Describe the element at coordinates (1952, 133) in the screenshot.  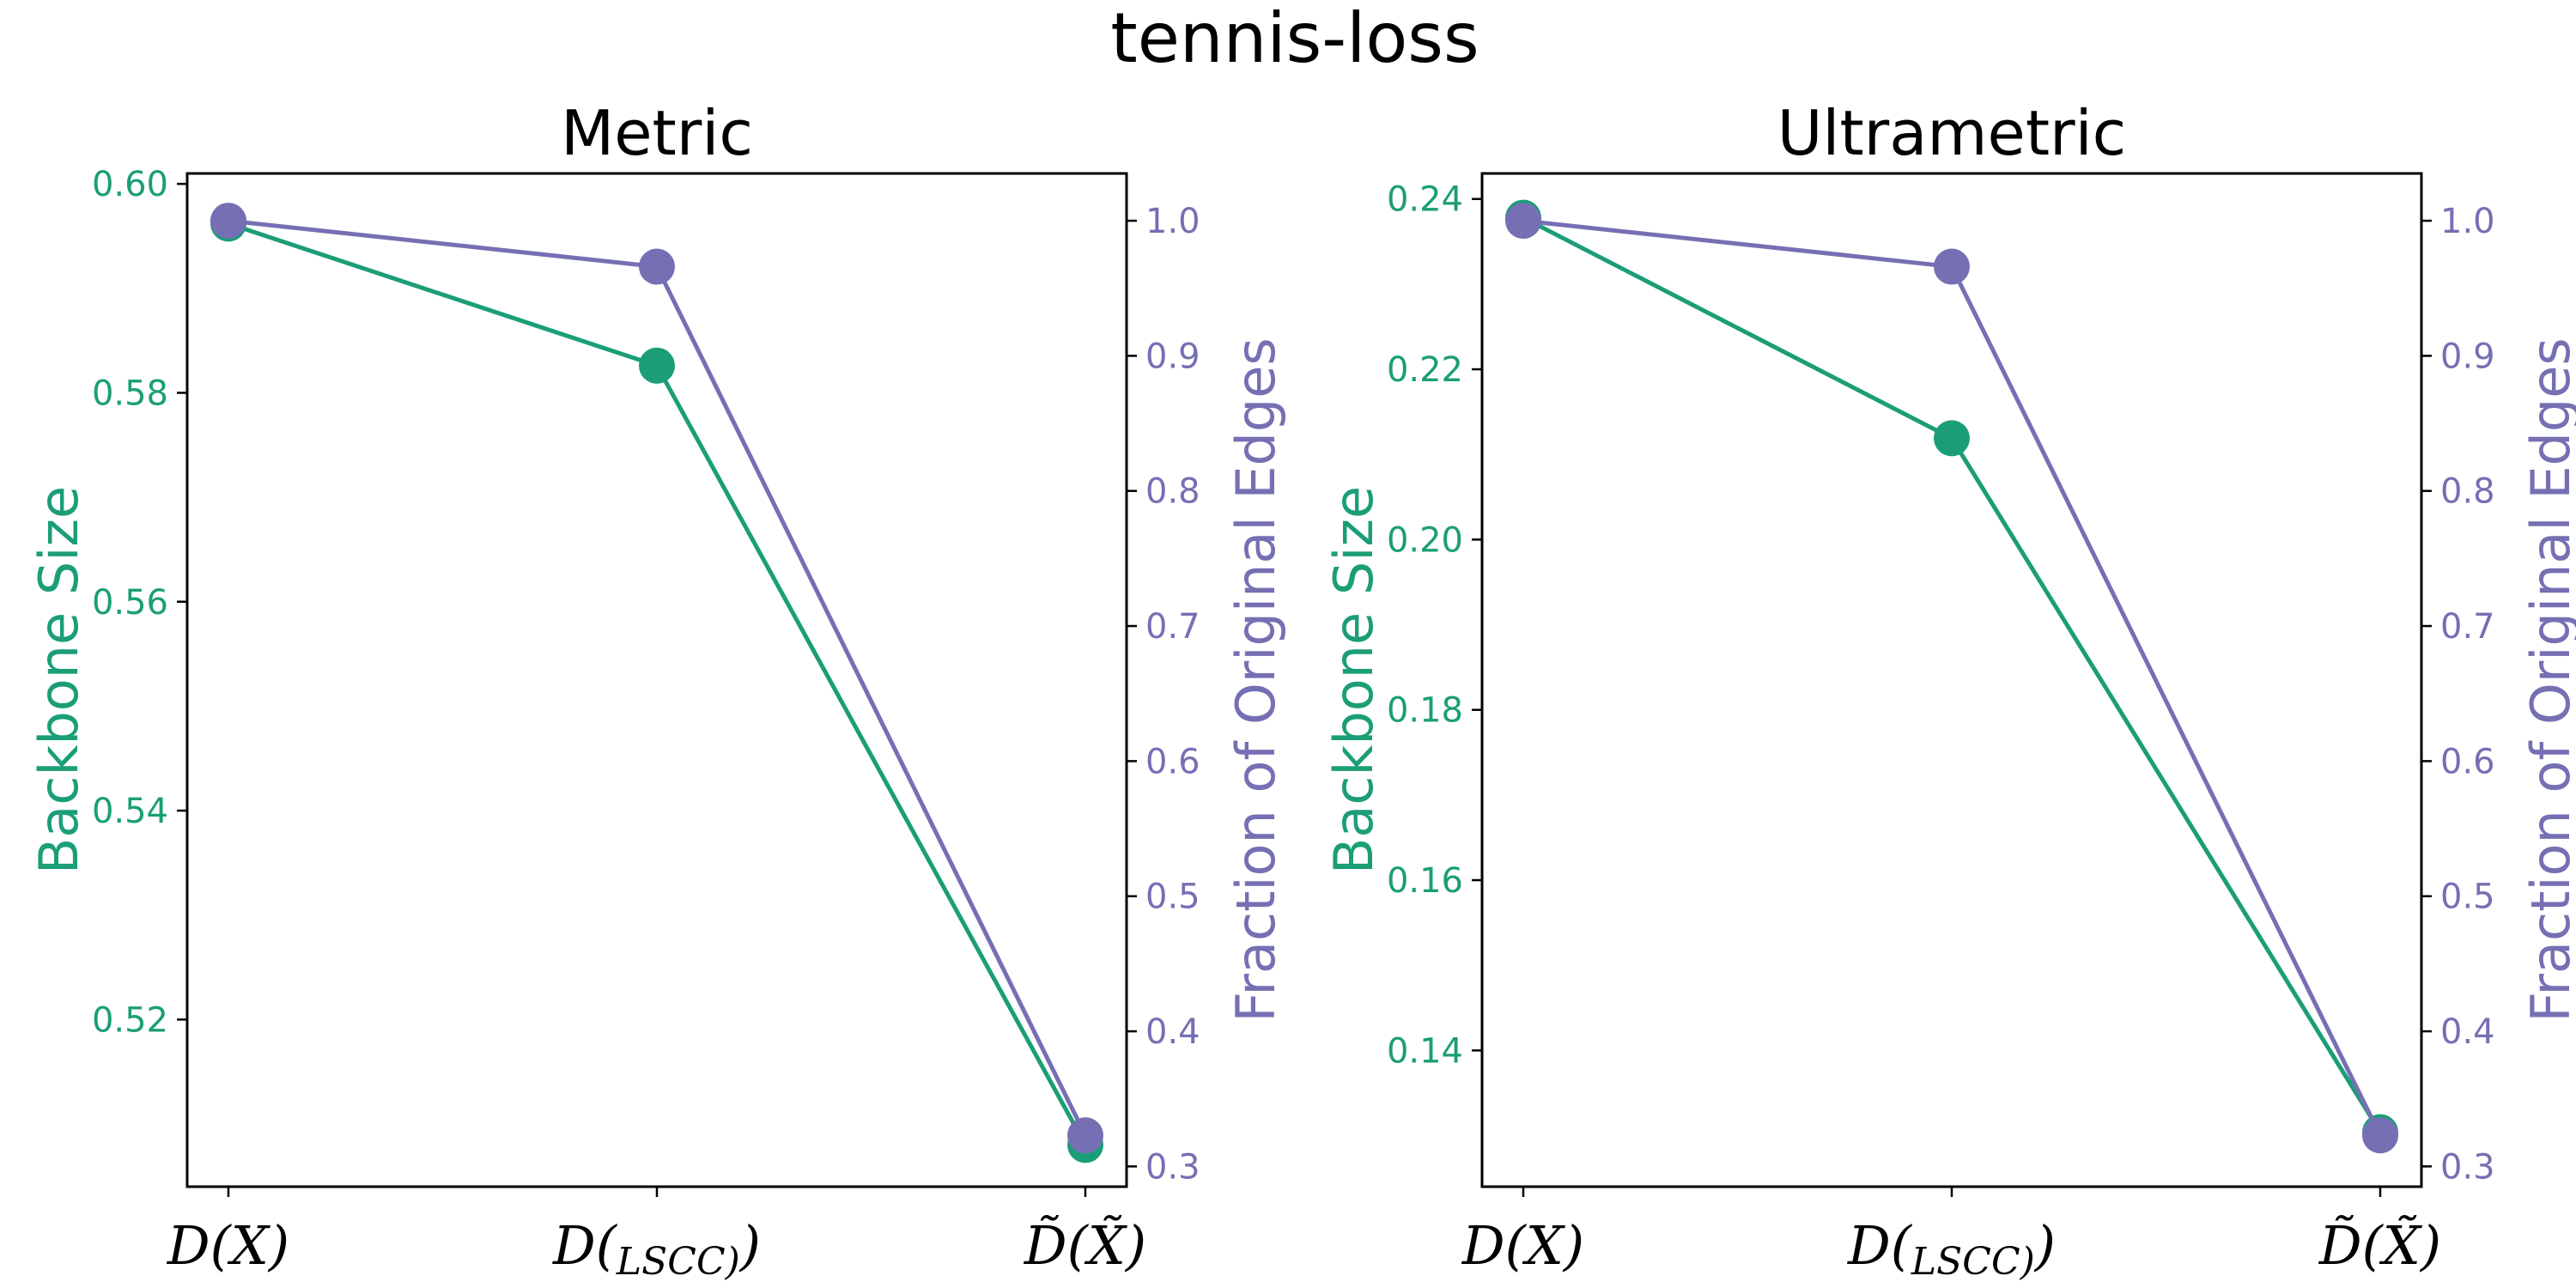
I see `panel-title: Ultrametric` at that location.